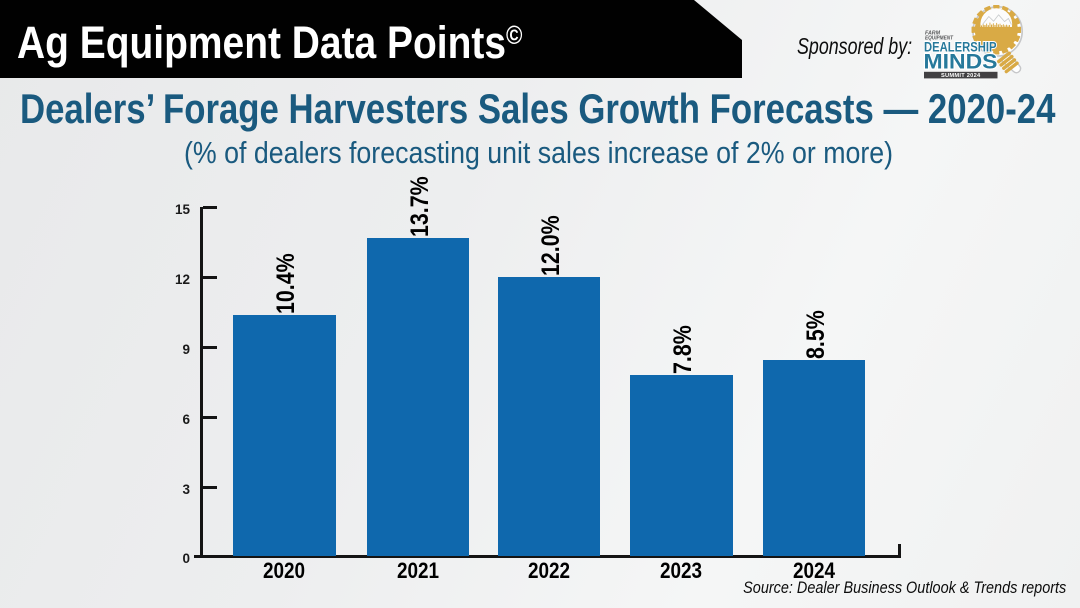 The width and height of the screenshot is (1080, 608). What do you see at coordinates (933, 34) in the screenshot?
I see `svg-text: FARM` at bounding box center [933, 34].